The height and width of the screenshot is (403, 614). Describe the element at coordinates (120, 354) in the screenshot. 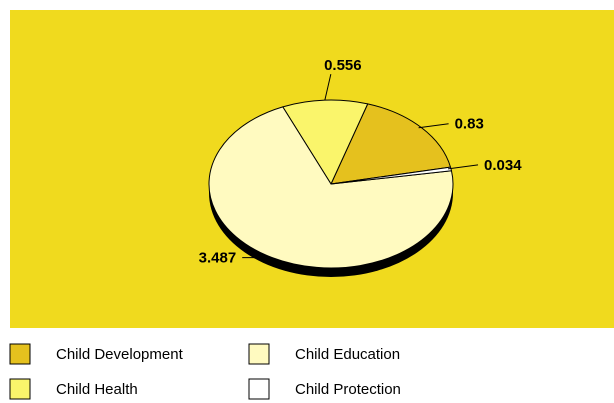

I see `legend-label-child-development: Child Development` at that location.